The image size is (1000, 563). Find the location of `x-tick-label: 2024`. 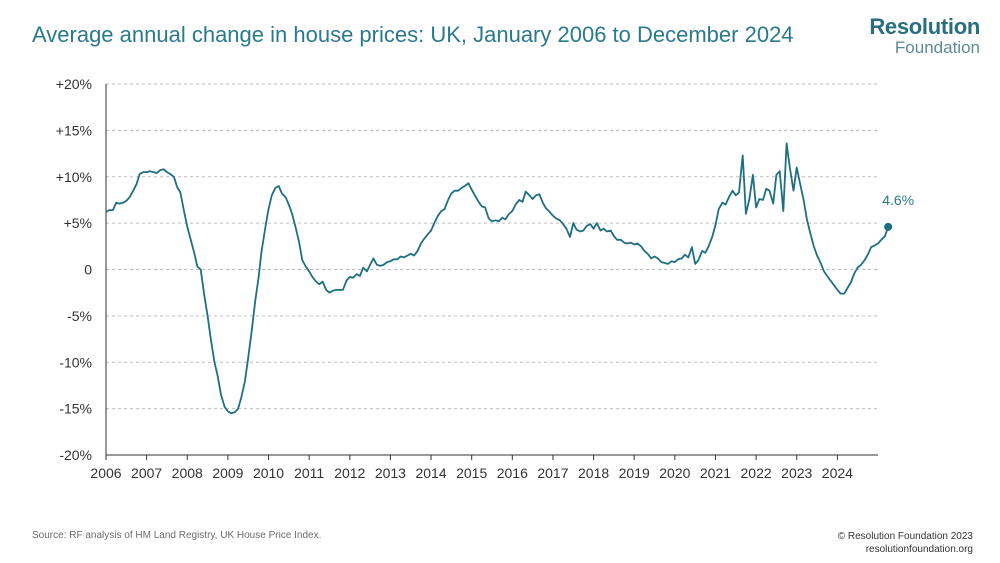

x-tick-label: 2024 is located at coordinates (837, 473).